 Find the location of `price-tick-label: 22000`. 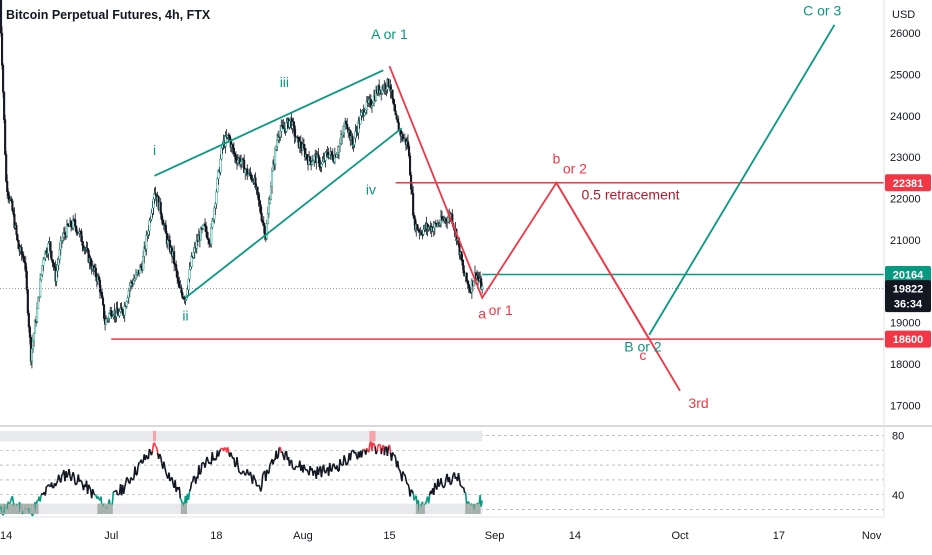

price-tick-label: 22000 is located at coordinates (905, 200).